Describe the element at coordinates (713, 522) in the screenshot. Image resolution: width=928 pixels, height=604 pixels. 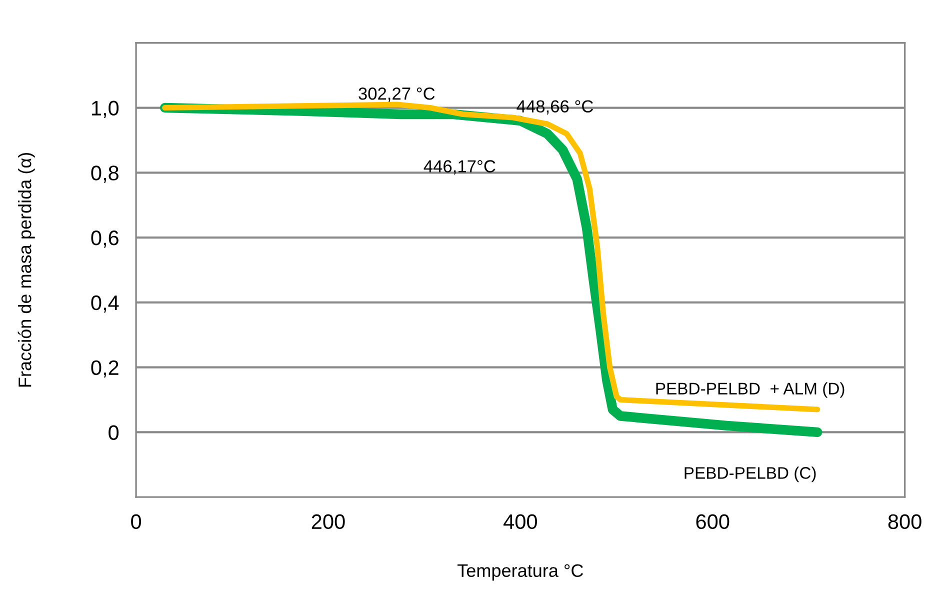
I see `x-tick-label: 600` at that location.